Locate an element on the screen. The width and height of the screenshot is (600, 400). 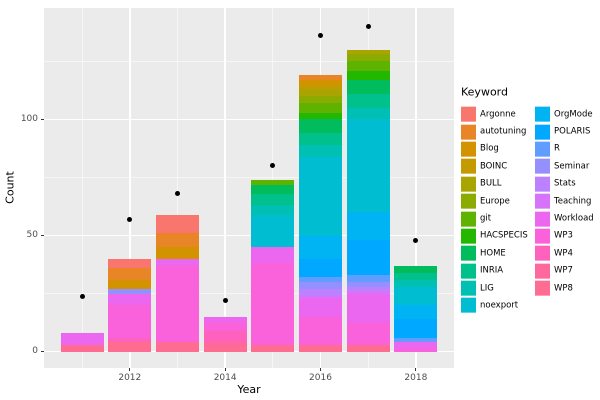
legend-item: HOME is located at coordinates (496, 253).